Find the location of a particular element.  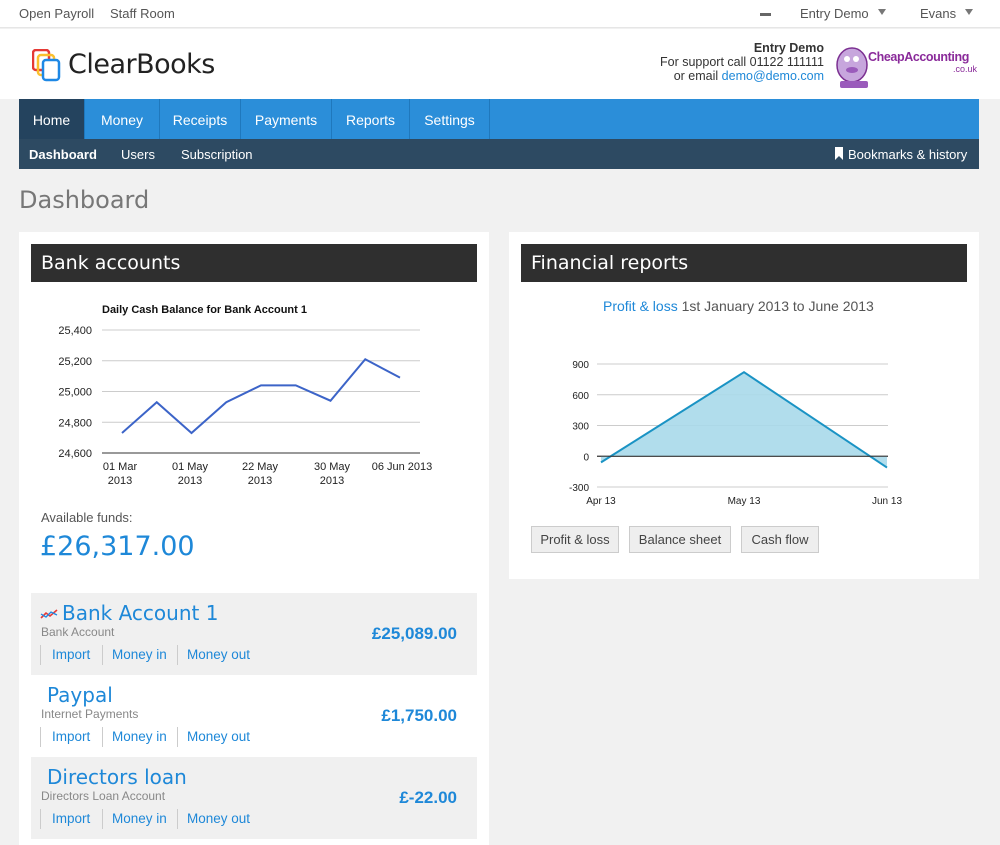

nav-reports: Reports is located at coordinates (371, 119).